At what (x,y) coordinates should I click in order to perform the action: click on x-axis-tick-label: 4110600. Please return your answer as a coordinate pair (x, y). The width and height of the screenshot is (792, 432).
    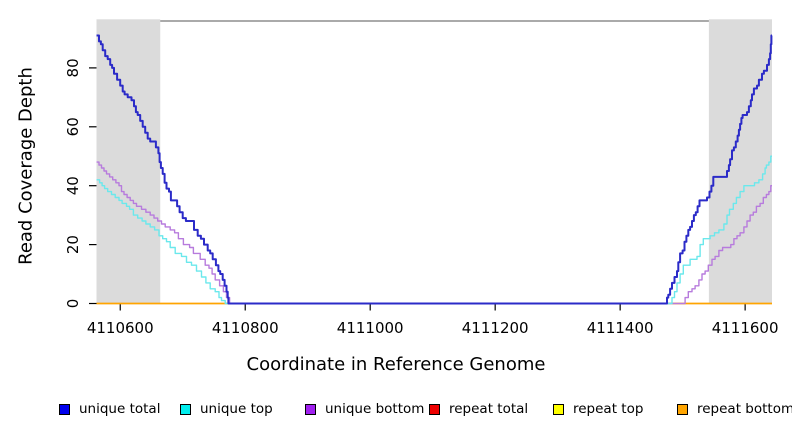
    Looking at the image, I should click on (120, 328).